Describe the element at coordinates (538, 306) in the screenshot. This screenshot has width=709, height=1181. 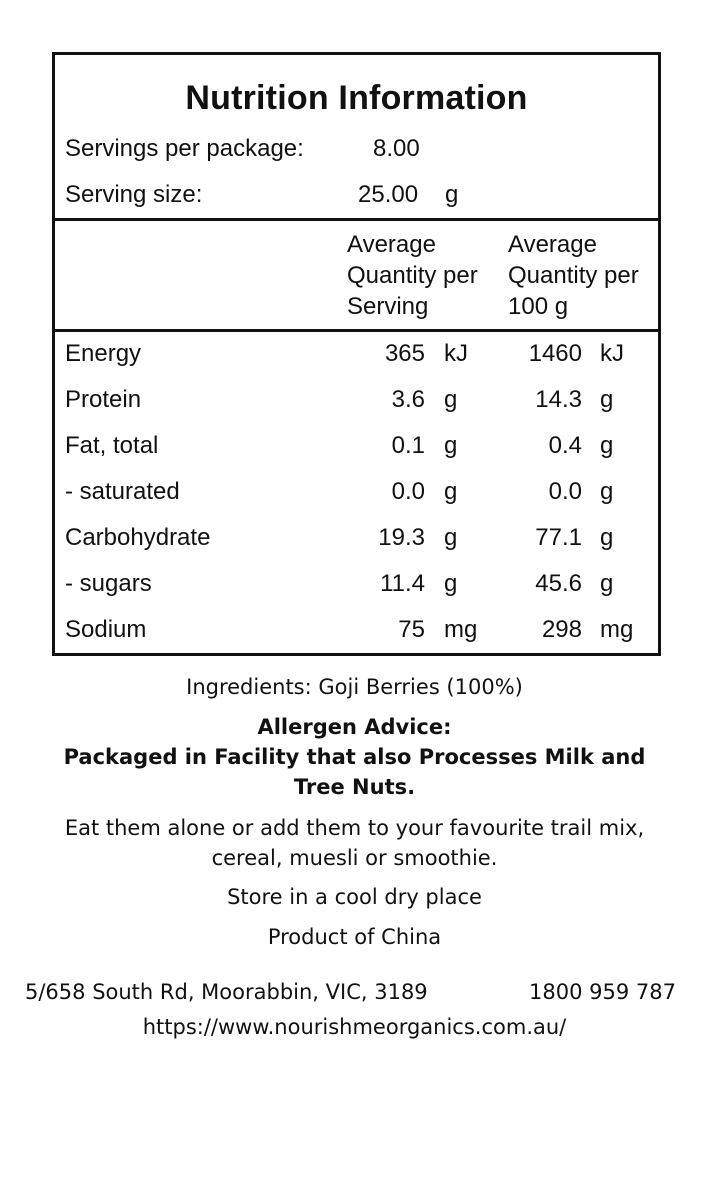
I see `column-header-line: 100 g` at that location.